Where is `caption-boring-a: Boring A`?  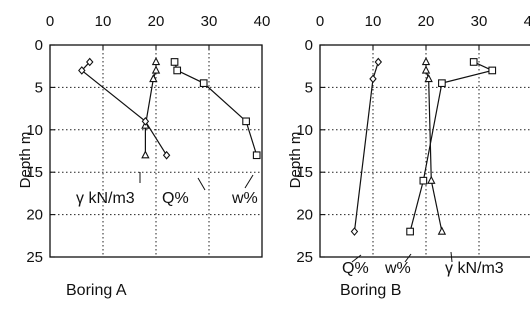 caption-boring-a: Boring A is located at coordinates (96, 290).